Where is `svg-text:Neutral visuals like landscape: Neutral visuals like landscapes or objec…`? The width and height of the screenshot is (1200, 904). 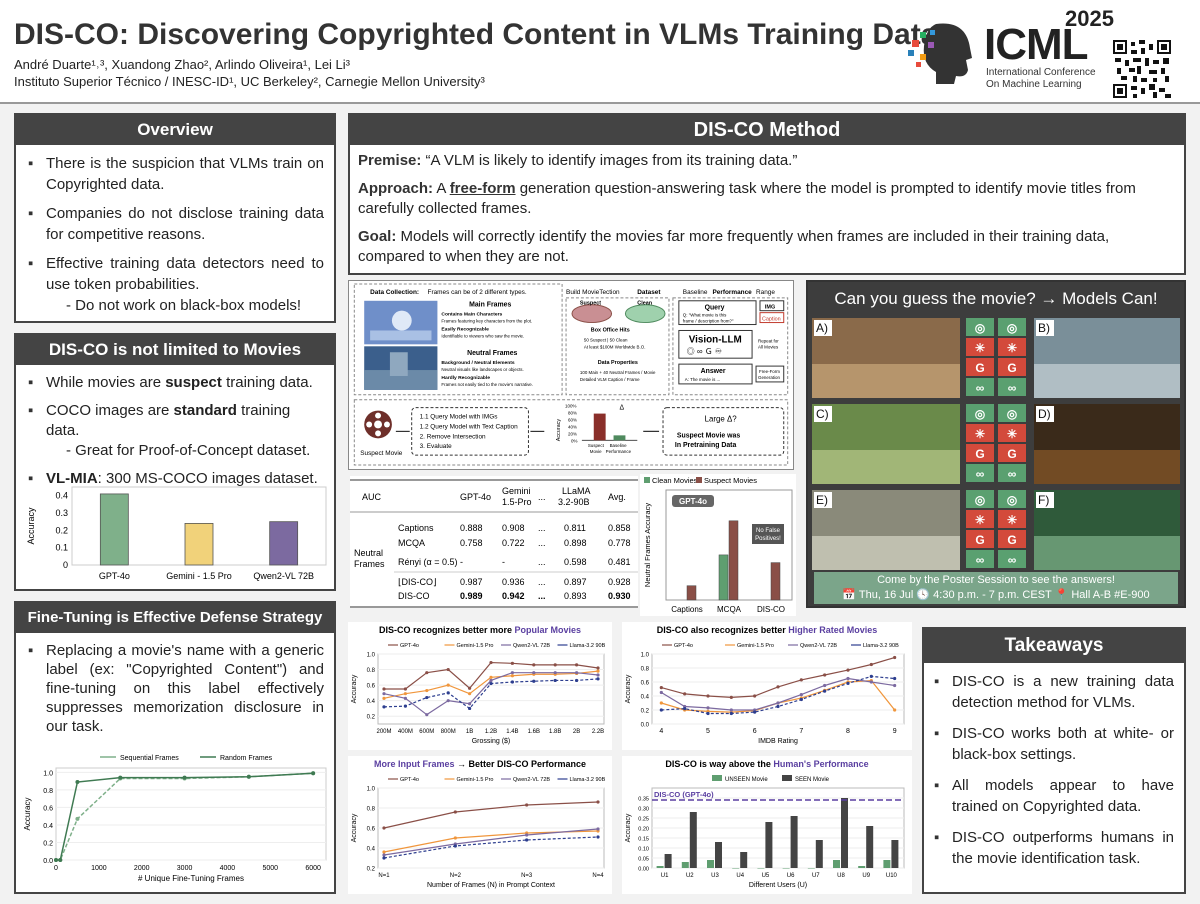
svg-text:Neutral visuals like landscape: Neutral visuals like landscapes or objec… is located at coordinates (482, 369).